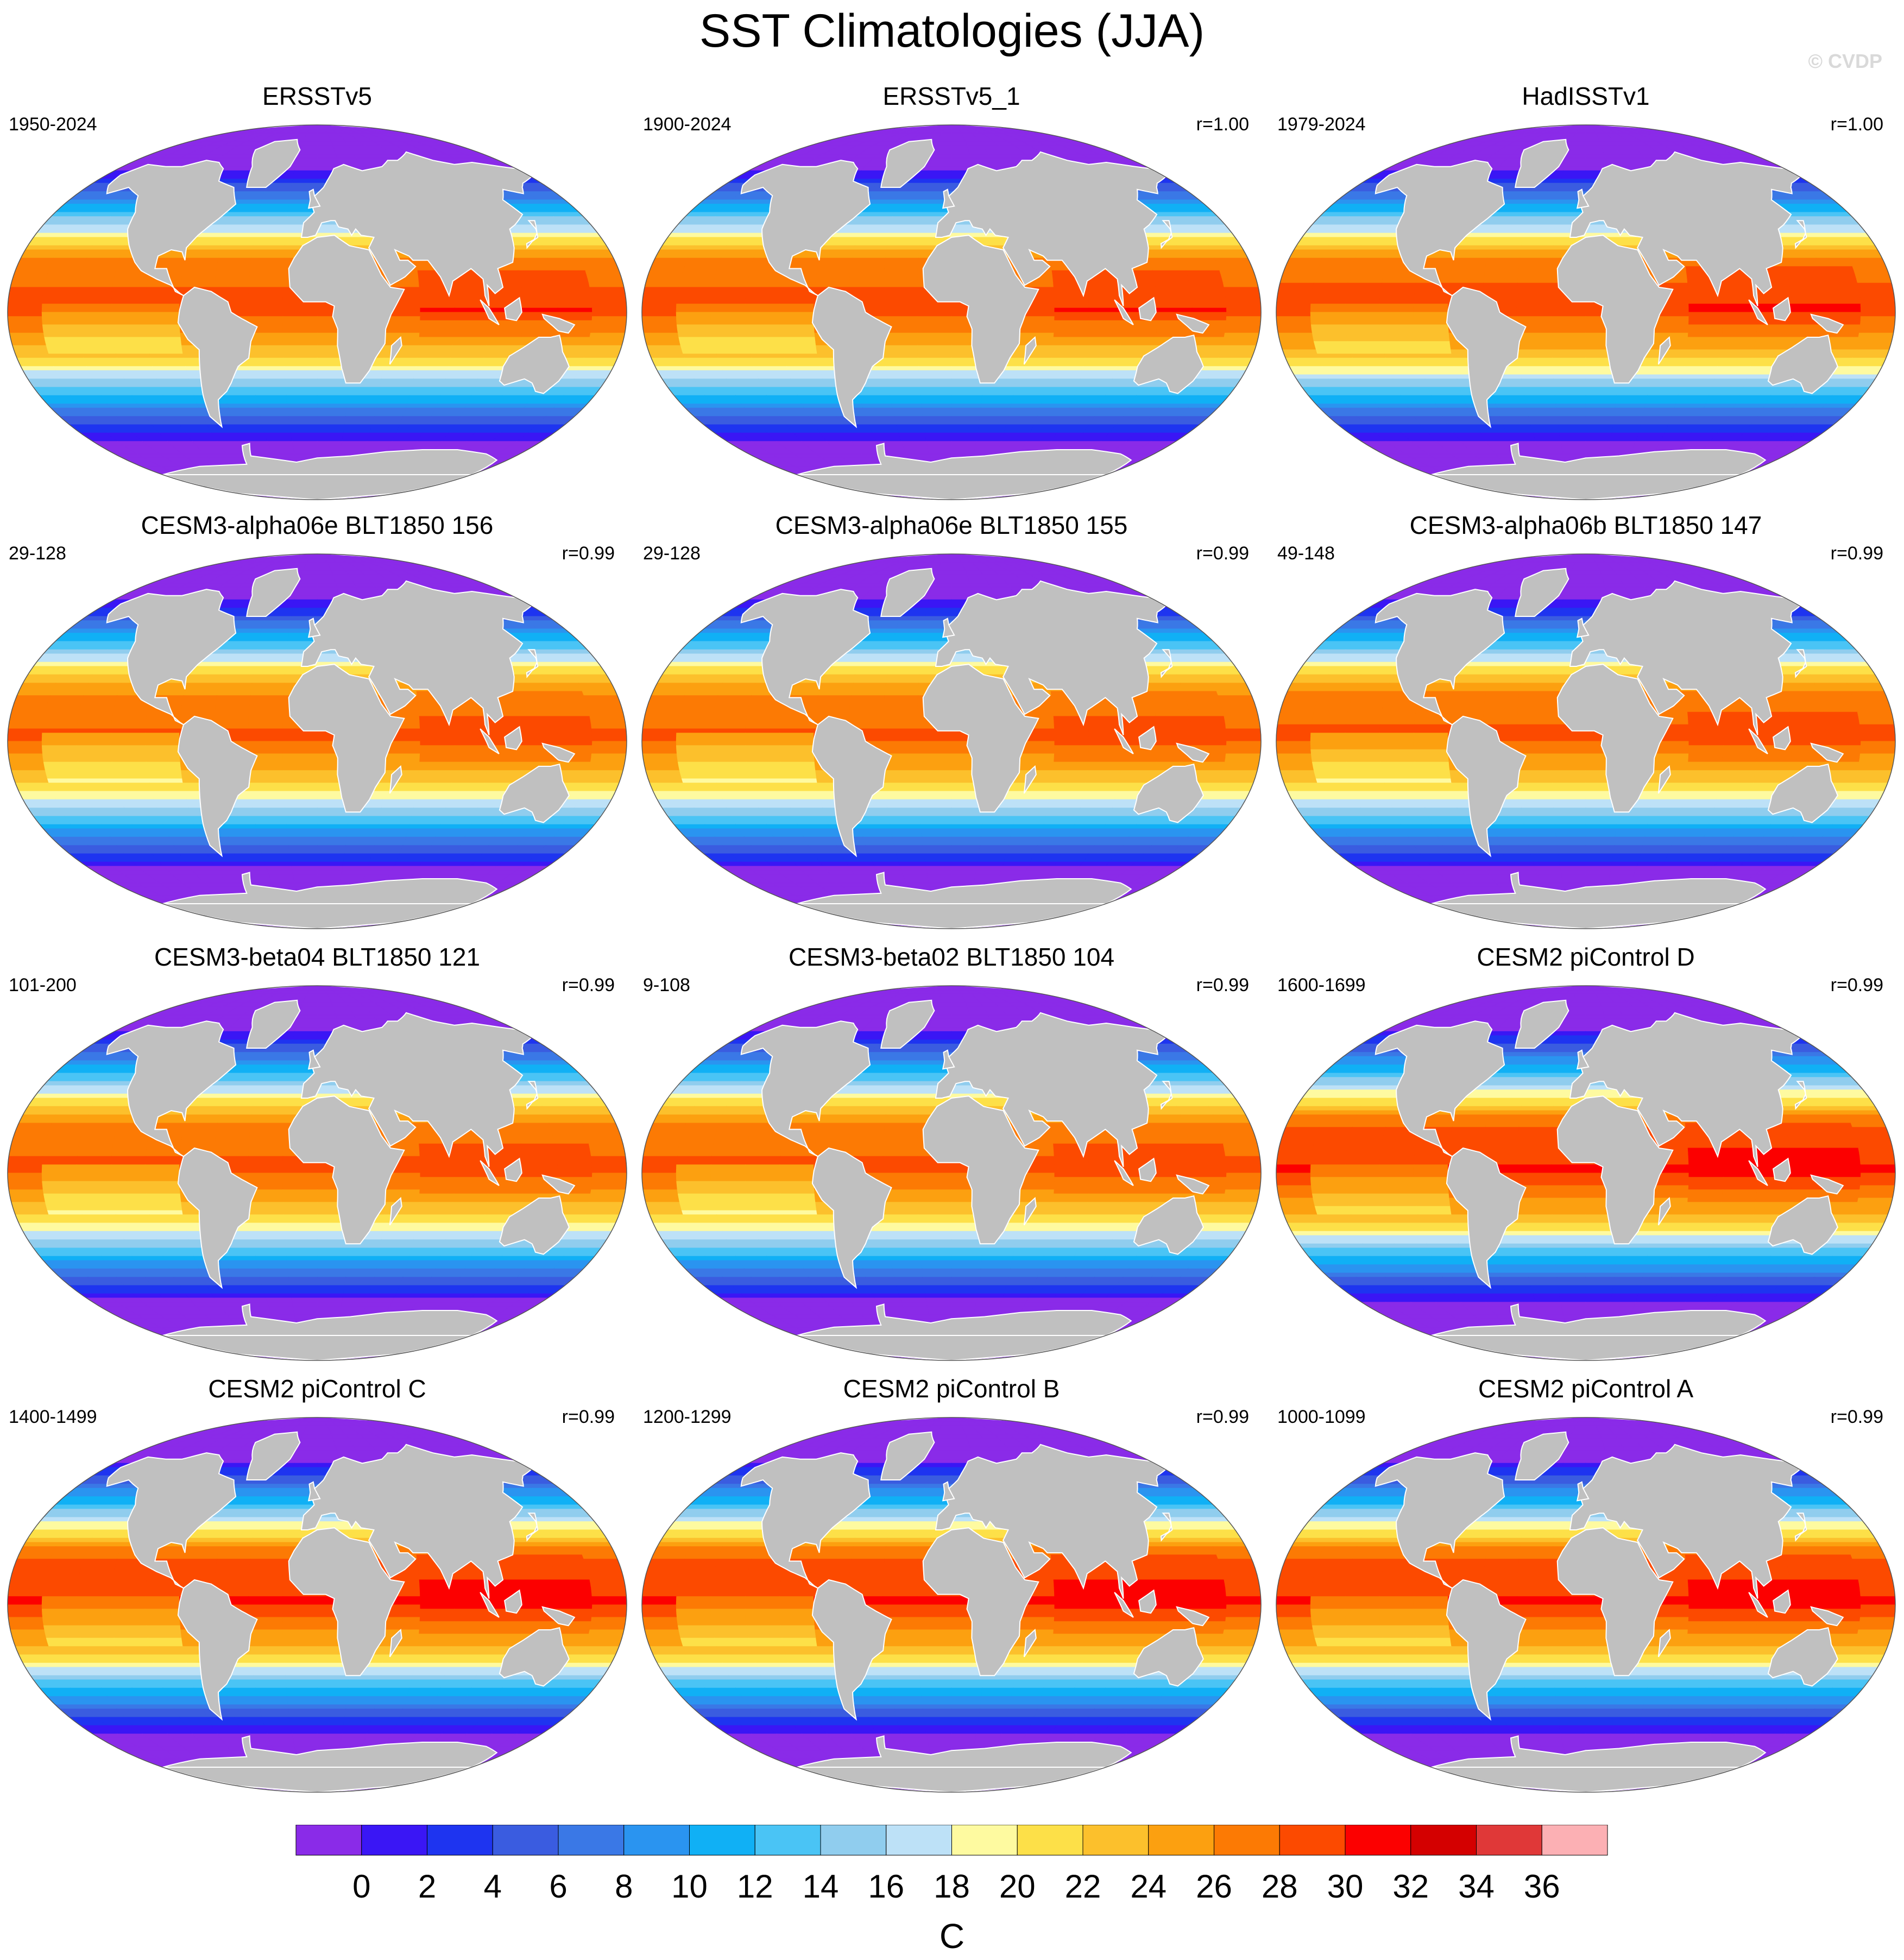 The width and height of the screenshot is (1904, 1960). Describe the element at coordinates (951, 96) in the screenshot. I see `panel-title: ERSSTv5_1` at that location.